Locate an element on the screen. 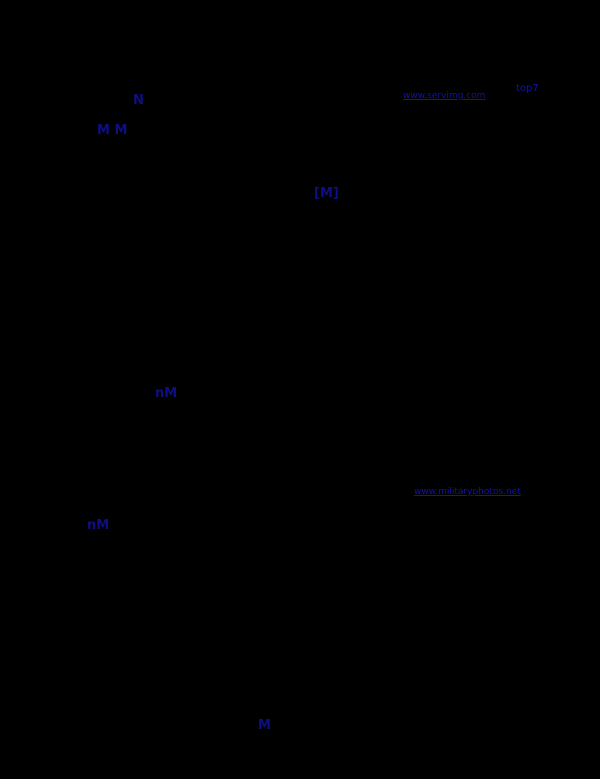 Image resolution: width=600 pixels, height=779 pixels. text-marker-5: nM is located at coordinates (98, 525).